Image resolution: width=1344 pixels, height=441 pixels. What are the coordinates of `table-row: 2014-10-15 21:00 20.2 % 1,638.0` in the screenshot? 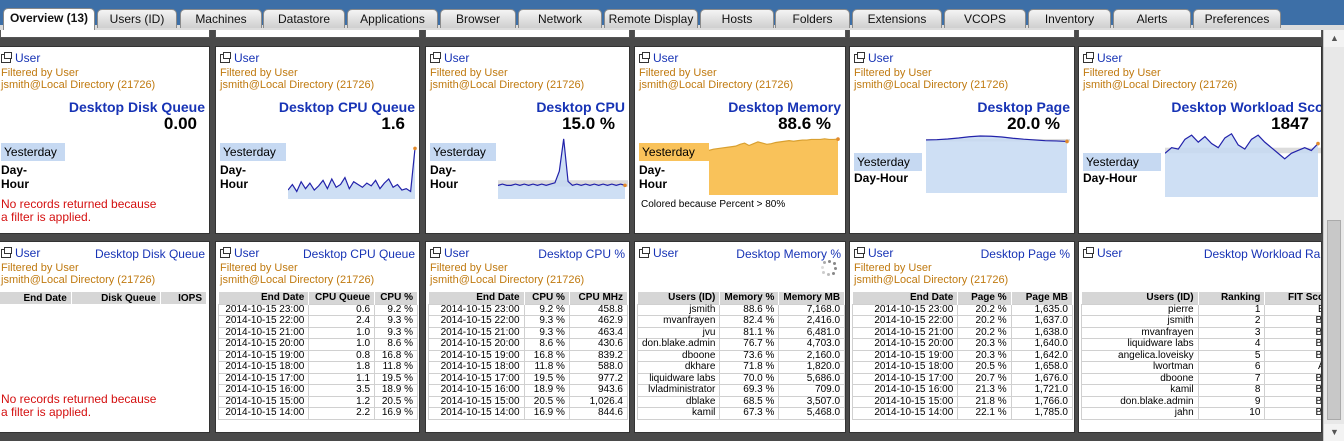 It's located at (962, 332).